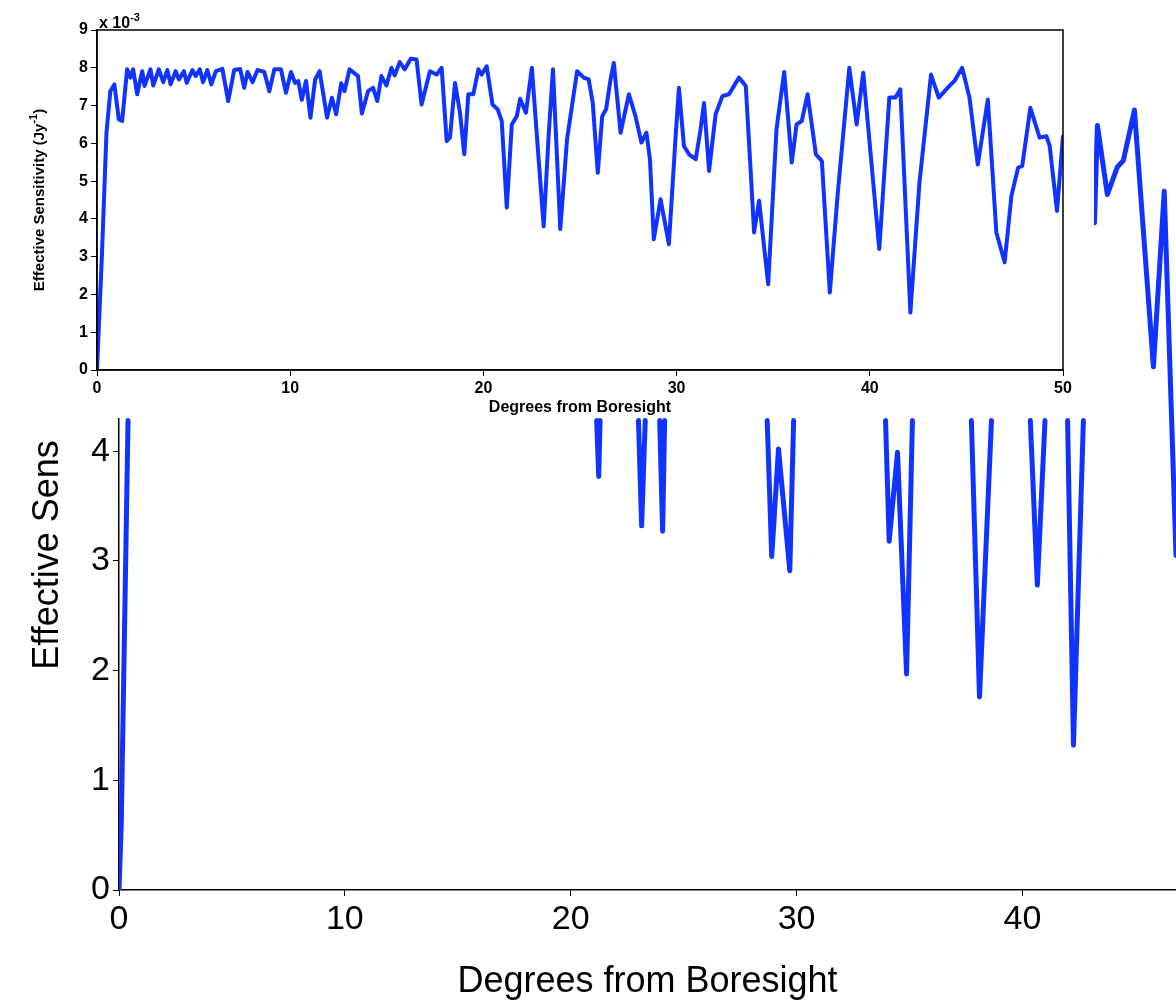  I want to click on y-tick-label: 6, so click(84, 142).